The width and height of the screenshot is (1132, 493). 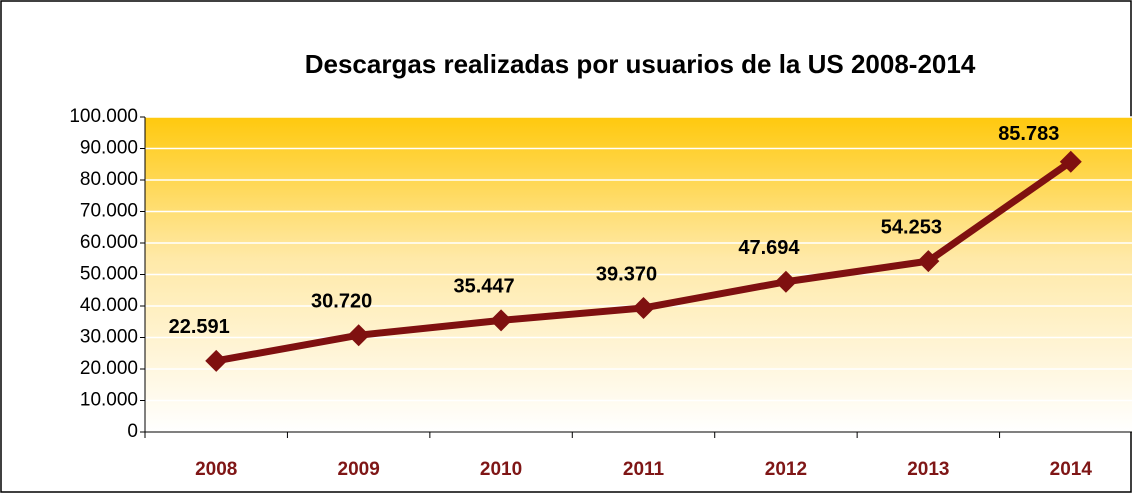 I want to click on x-tick-label: 2013, so click(x=928, y=469).